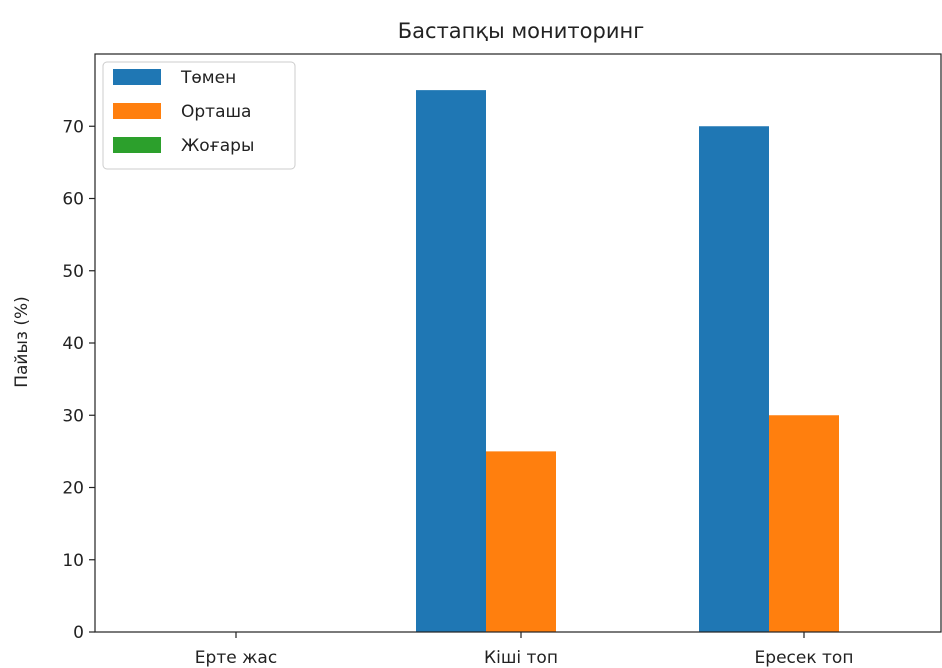 Image resolution: width=942 pixels, height=668 pixels. Describe the element at coordinates (236, 658) in the screenshot. I see `x-tick-label: Ерте жас` at that location.